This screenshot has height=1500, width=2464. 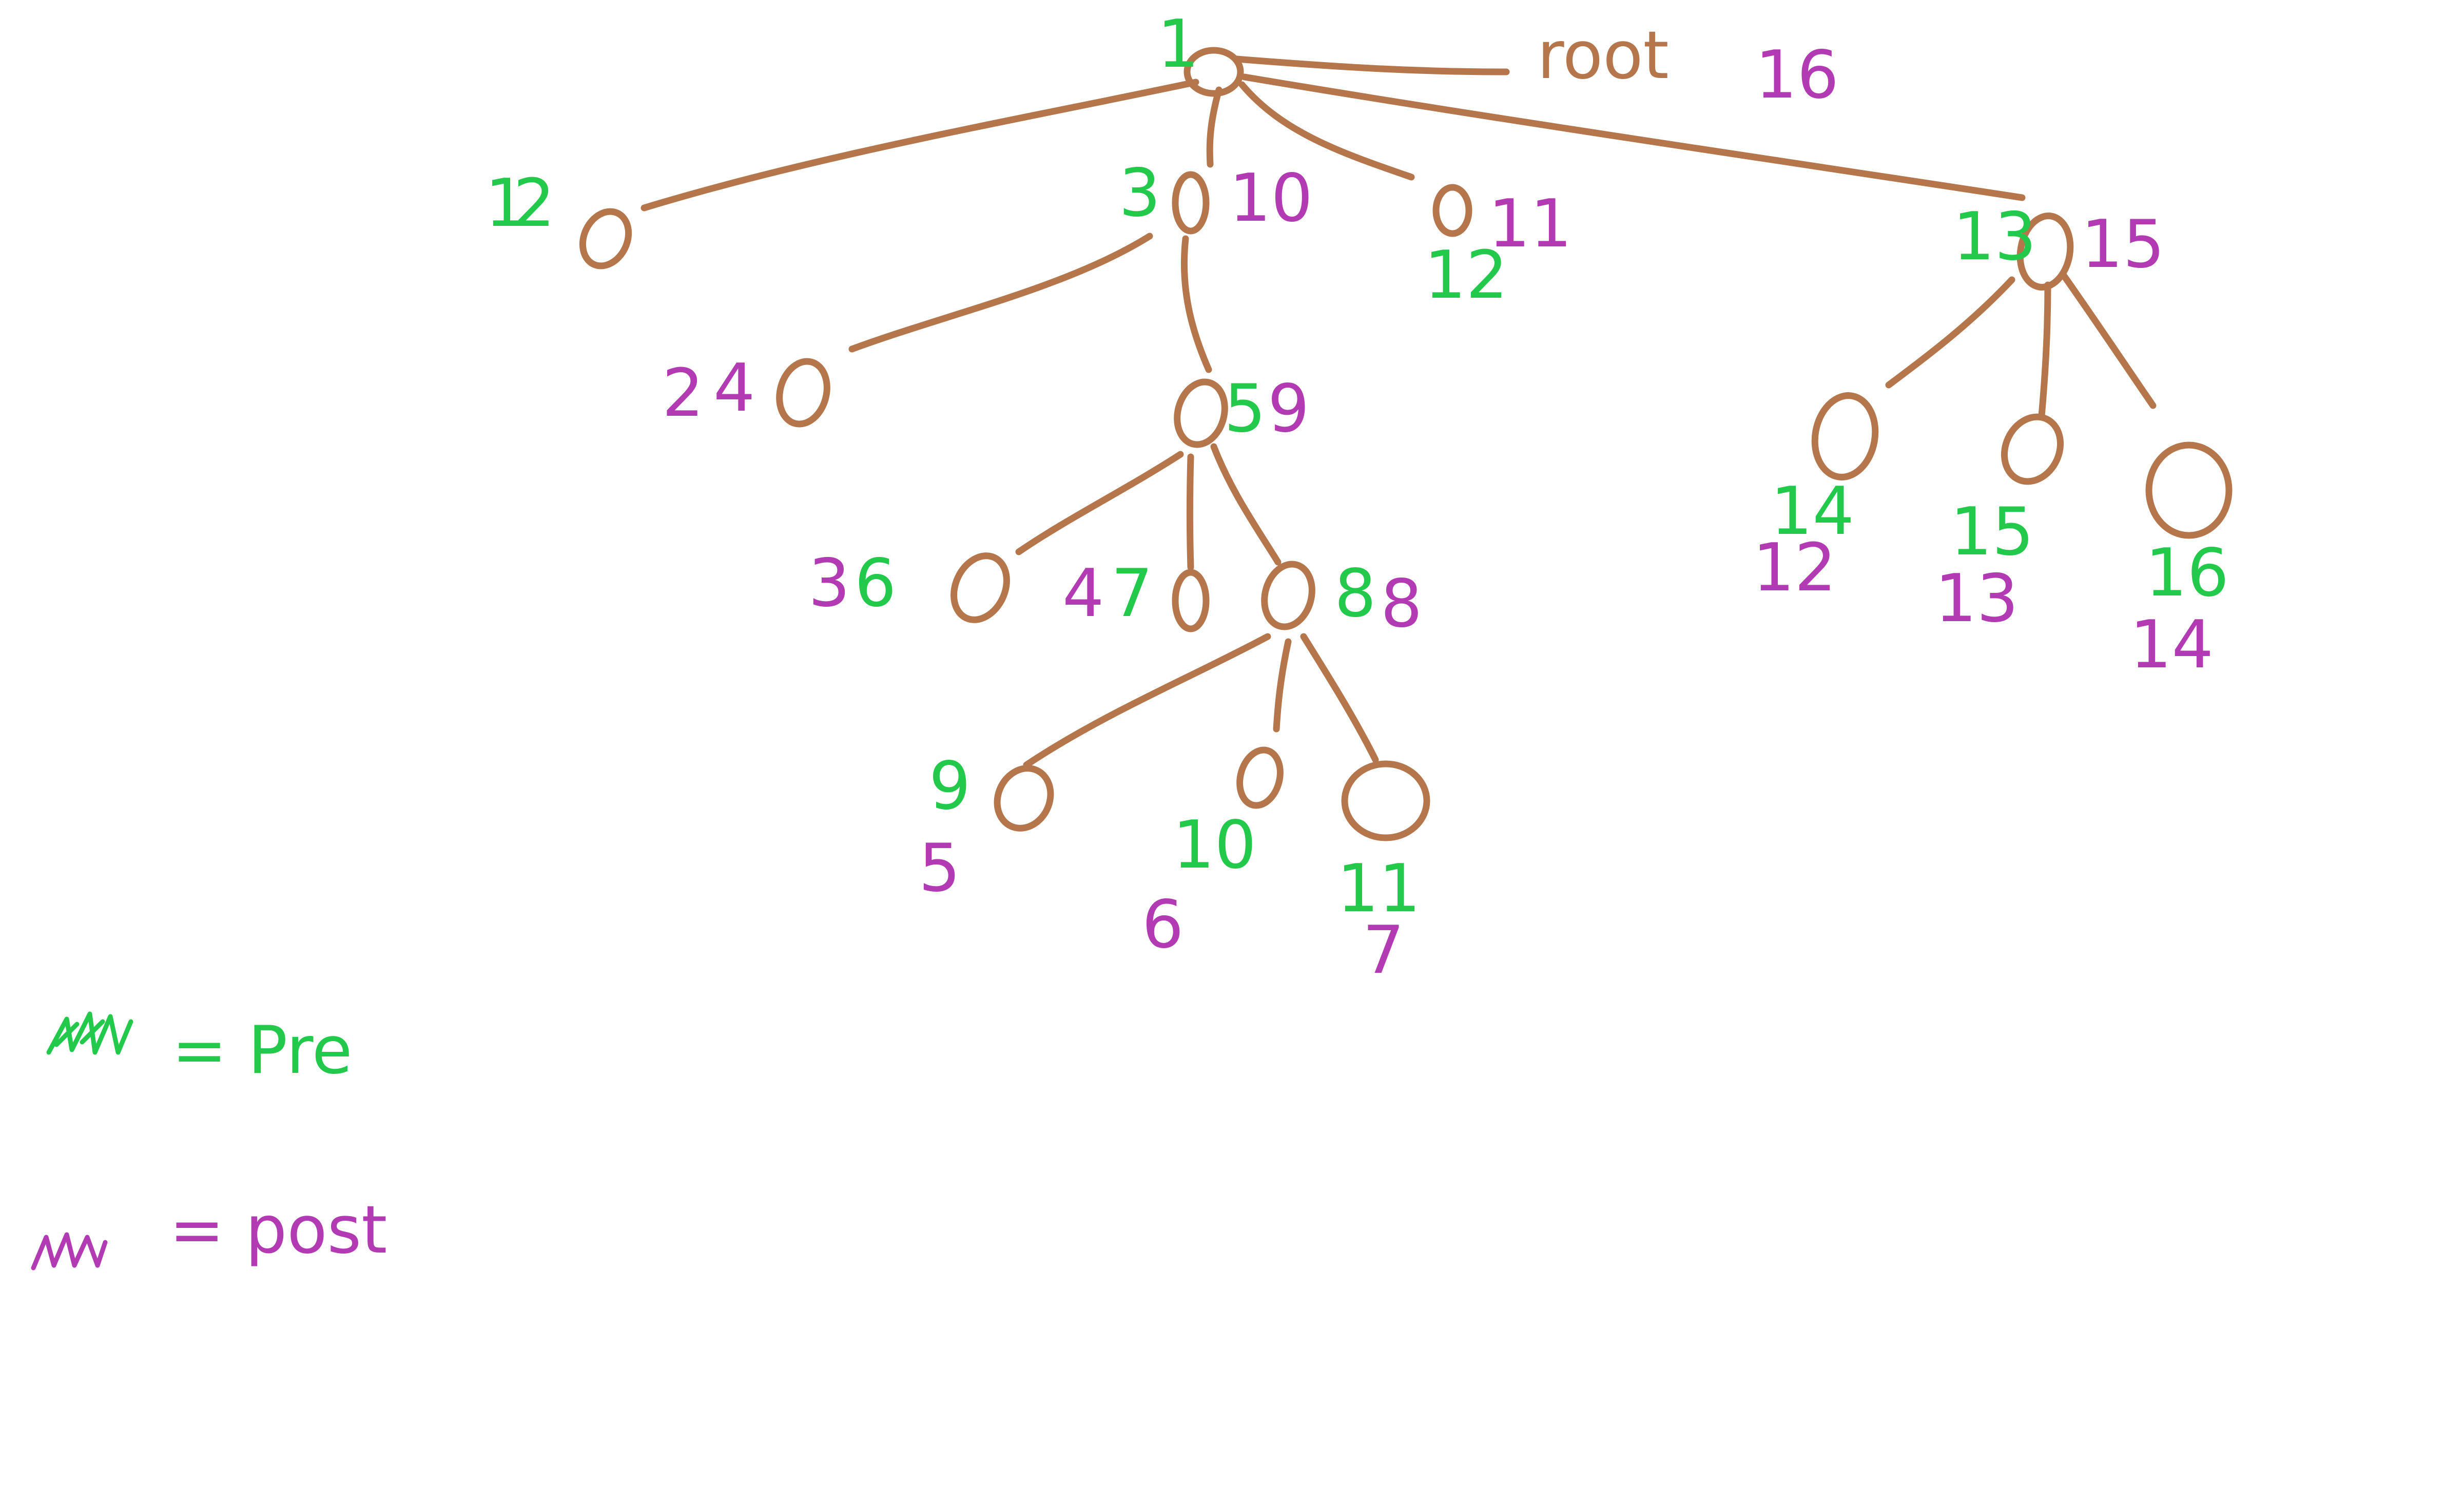 I want to click on edge-root-right, so click(x=1633, y=137).